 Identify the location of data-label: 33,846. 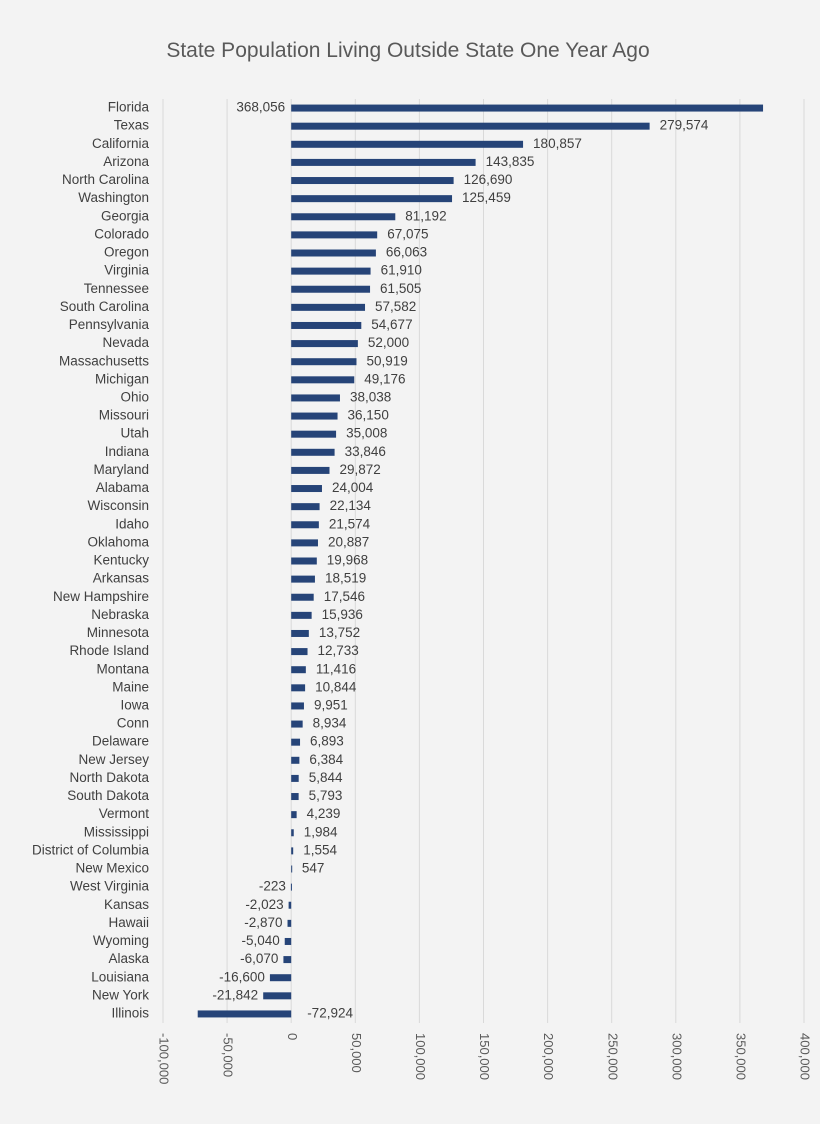
(365, 451).